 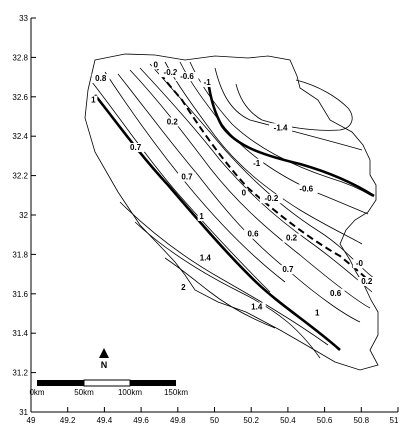 What do you see at coordinates (36, 392) in the screenshot?
I see `scale-label-0: 0km` at bounding box center [36, 392].